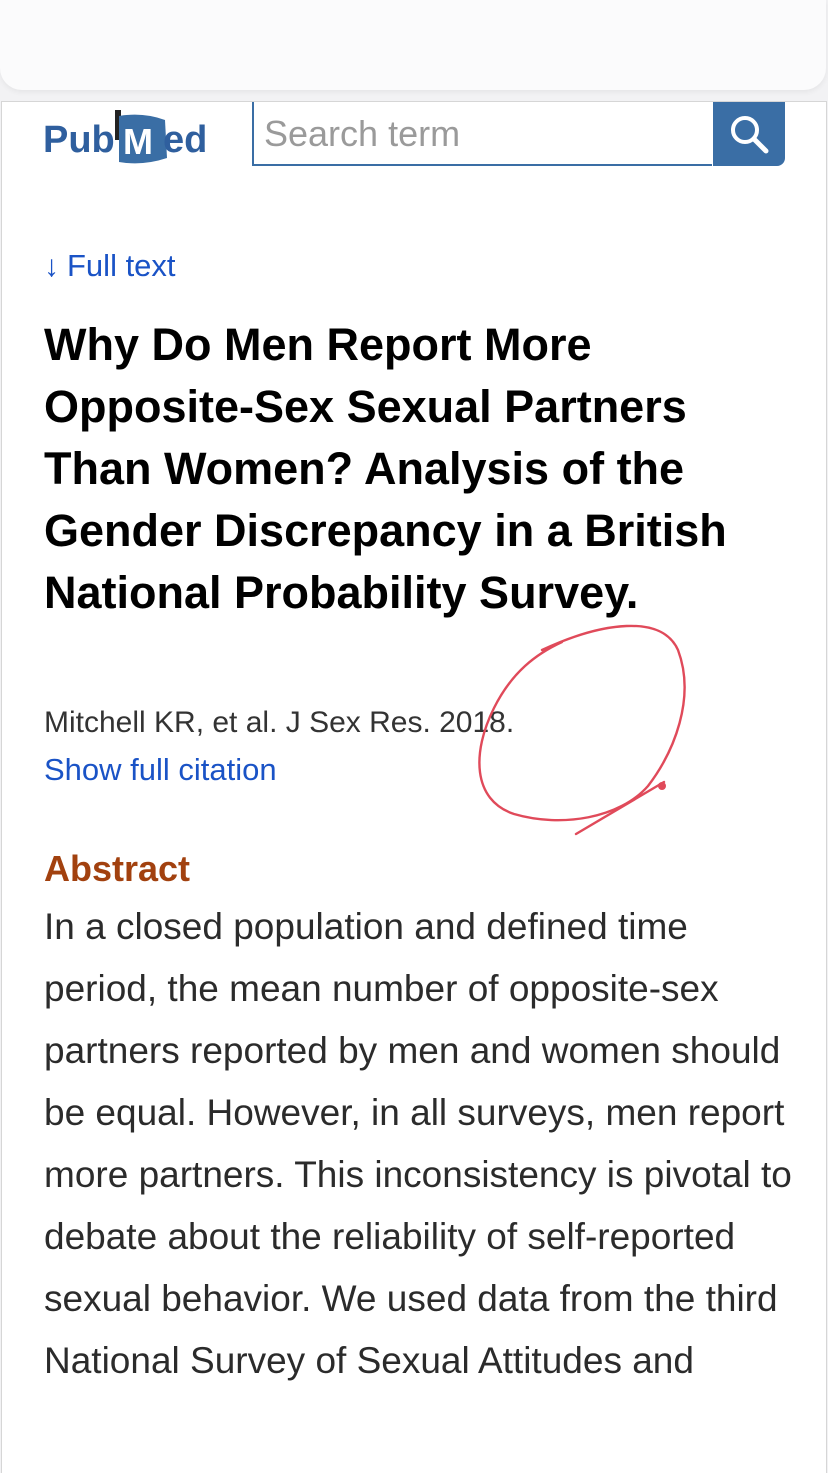 The width and height of the screenshot is (828, 1473). I want to click on search-button, so click(749, 134).